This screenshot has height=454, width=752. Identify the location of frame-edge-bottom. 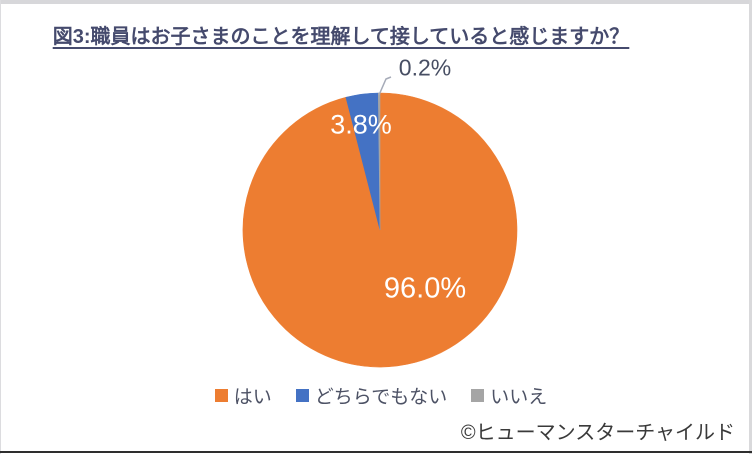
(376, 452).